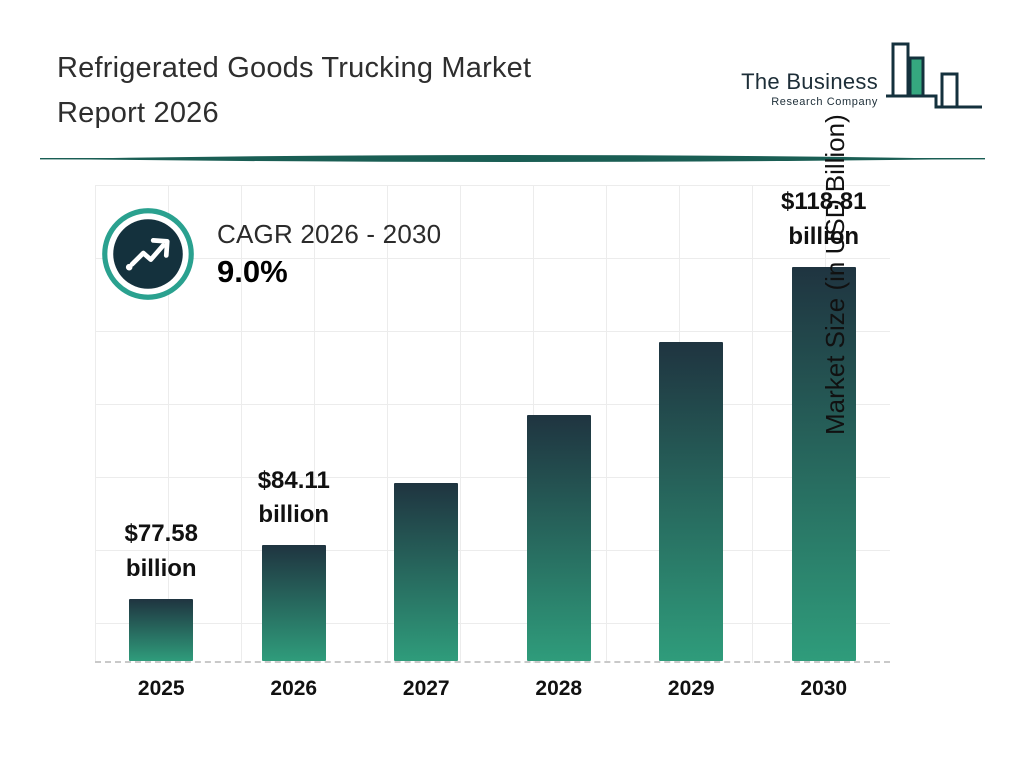  I want to click on x-axis-label-2026: 2026, so click(294, 688).